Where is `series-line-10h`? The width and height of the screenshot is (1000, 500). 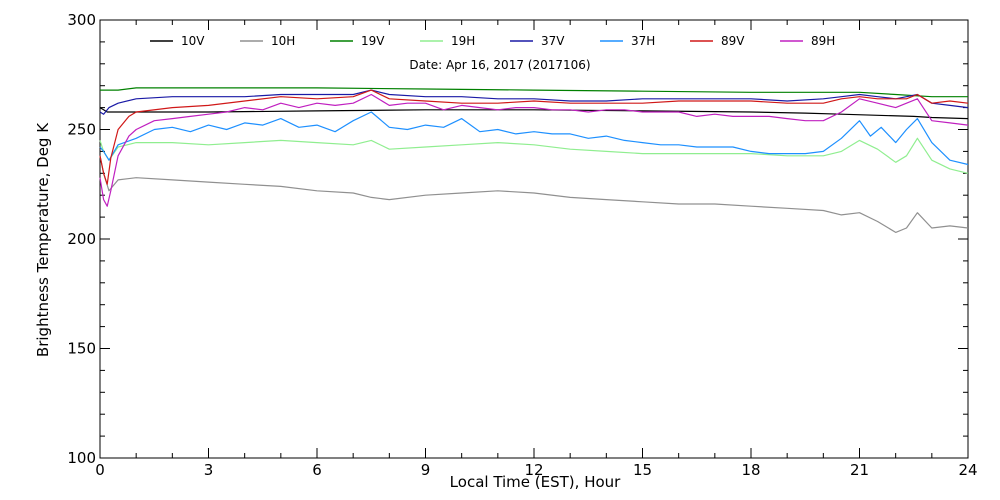 series-line-10h is located at coordinates (534, 194).